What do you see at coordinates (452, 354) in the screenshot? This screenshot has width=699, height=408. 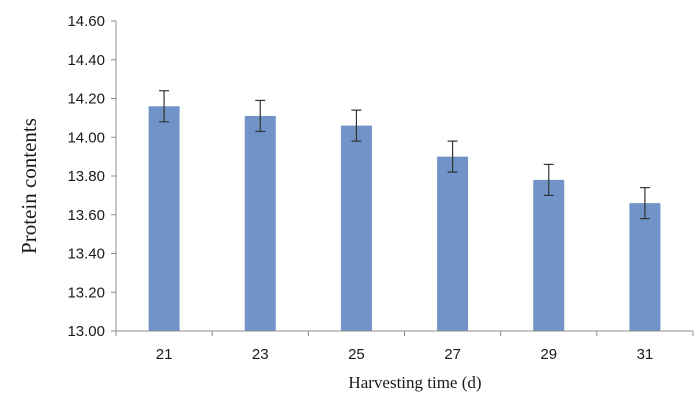 I see `x-tick-label: 27` at bounding box center [452, 354].